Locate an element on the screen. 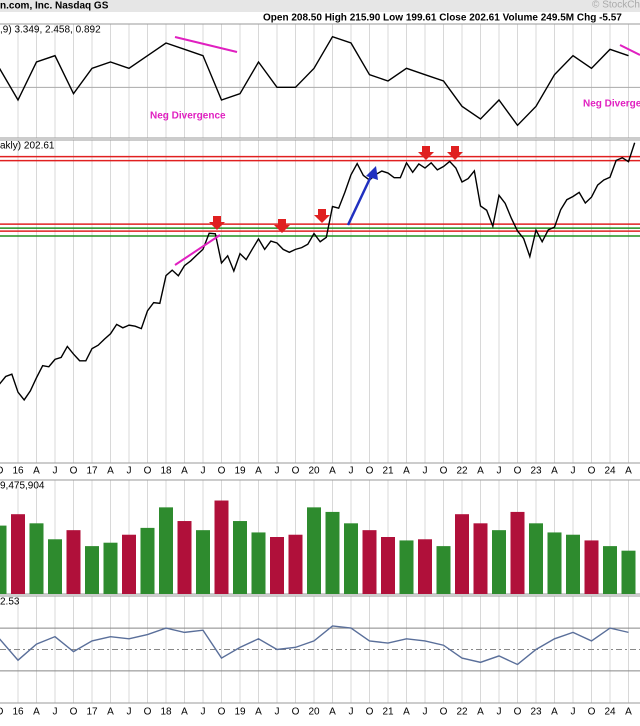  annotation: Neg Divergence is located at coordinates (611, 104).